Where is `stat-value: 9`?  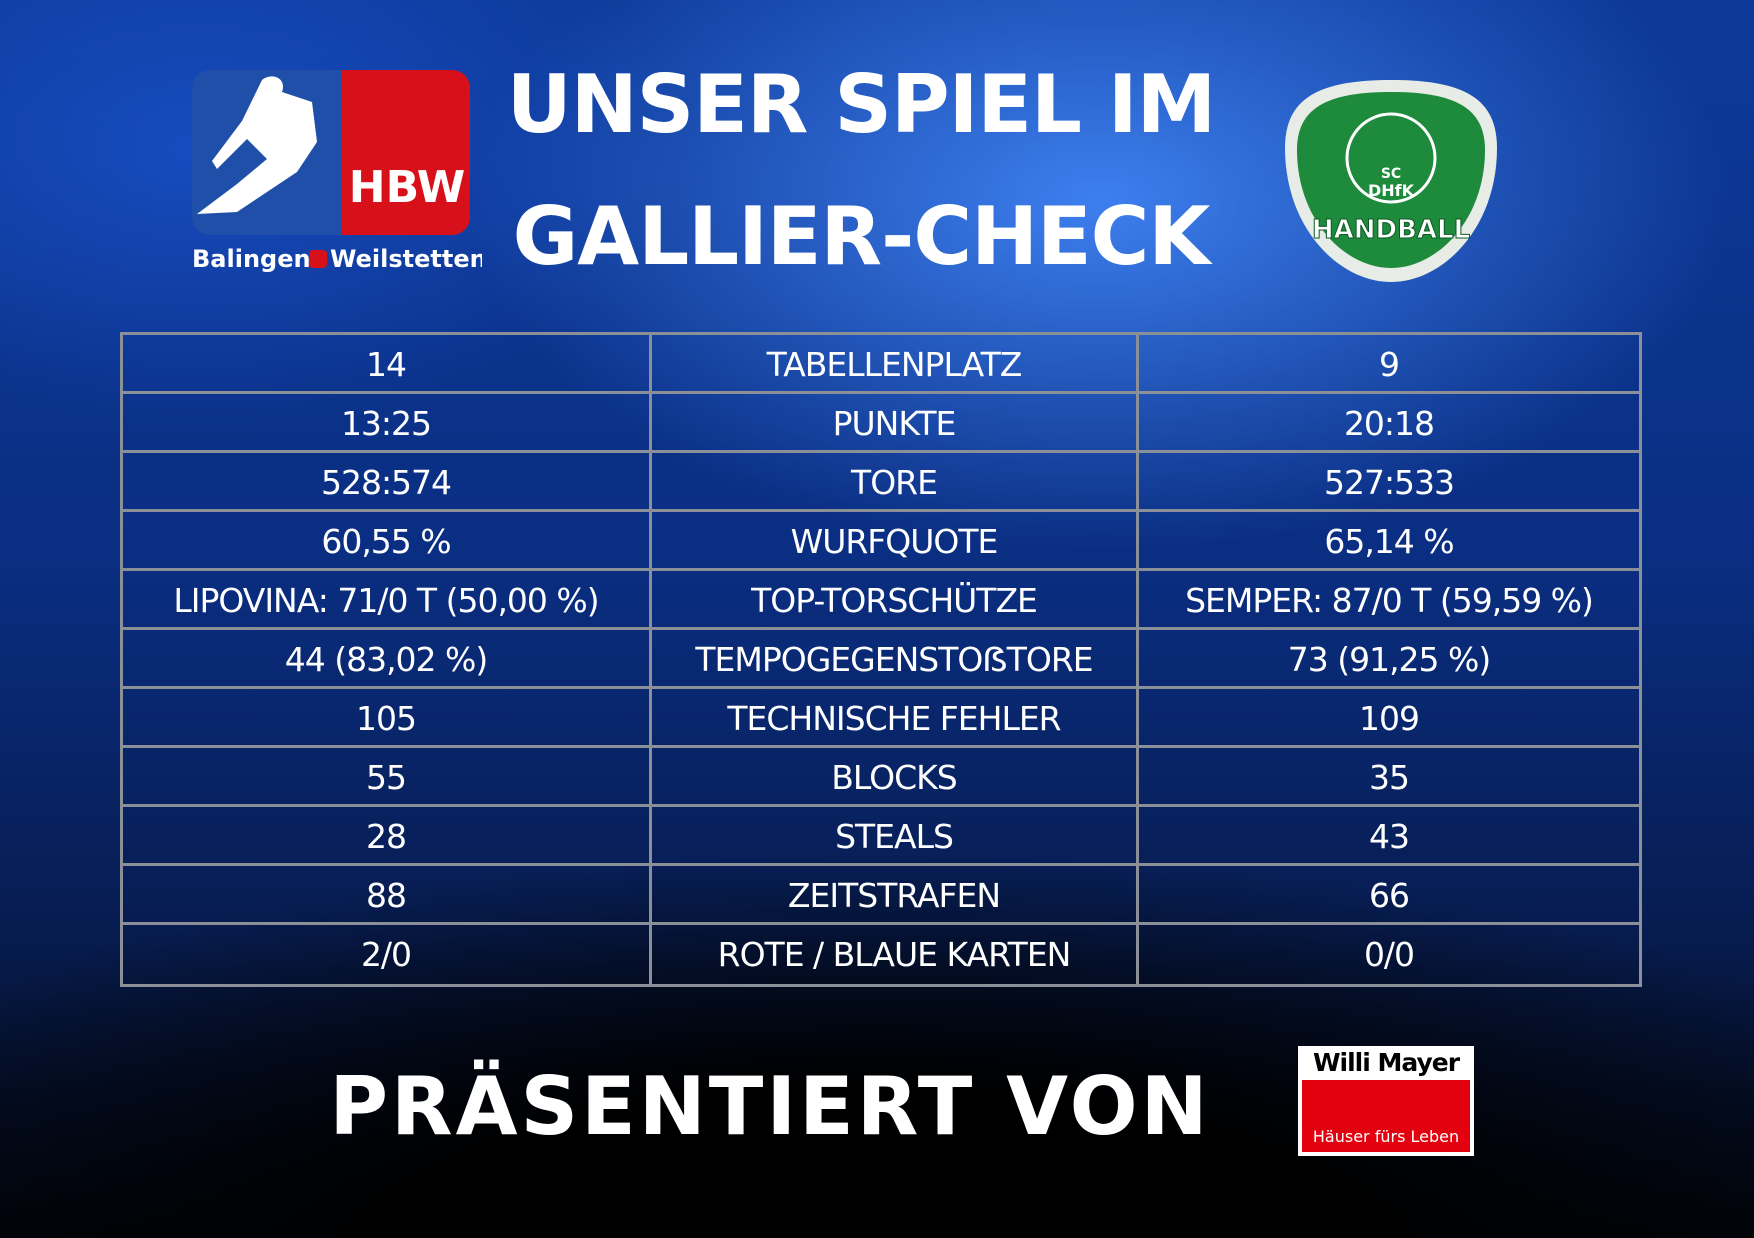 stat-value: 9 is located at coordinates (1389, 364).